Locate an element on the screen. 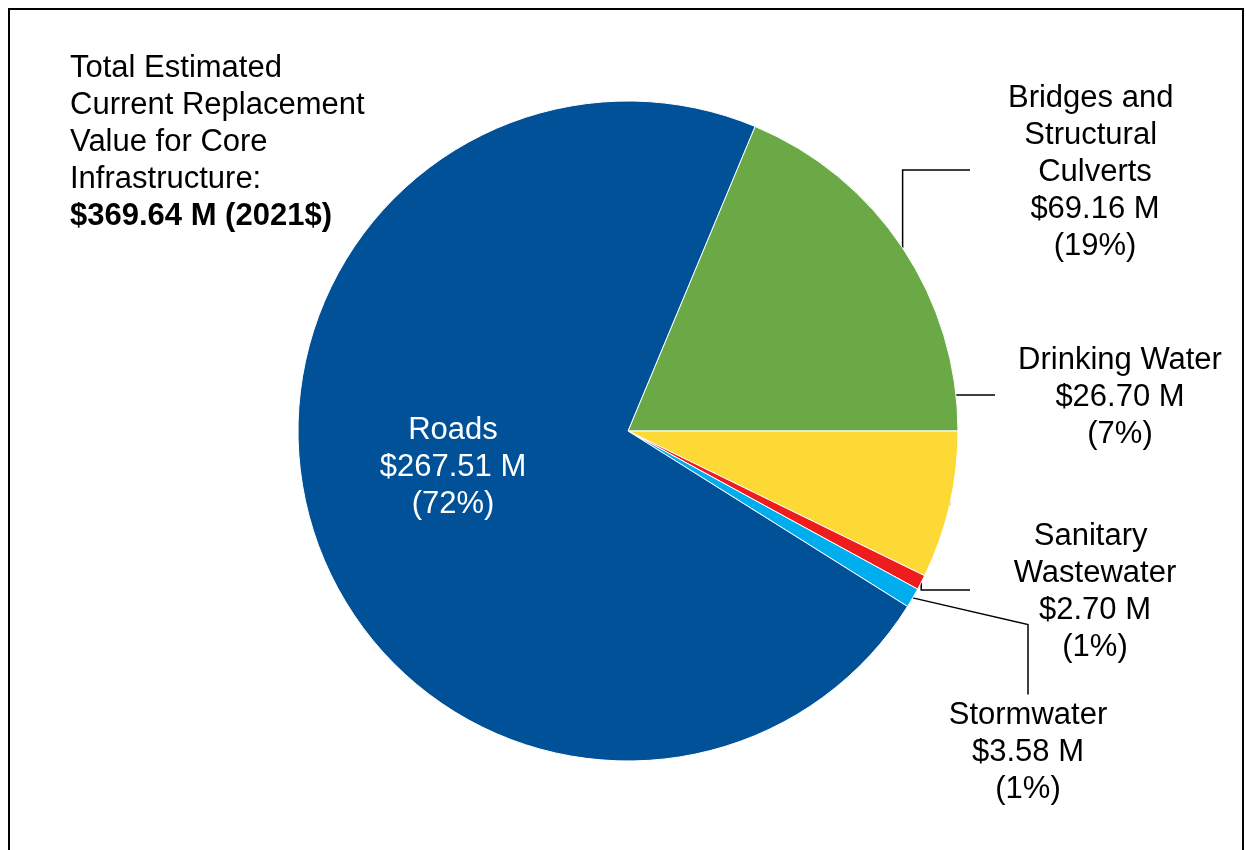 Image resolution: width=1246 pixels, height=850 pixels. text: $369.64 M (2021$) is located at coordinates (201, 214).